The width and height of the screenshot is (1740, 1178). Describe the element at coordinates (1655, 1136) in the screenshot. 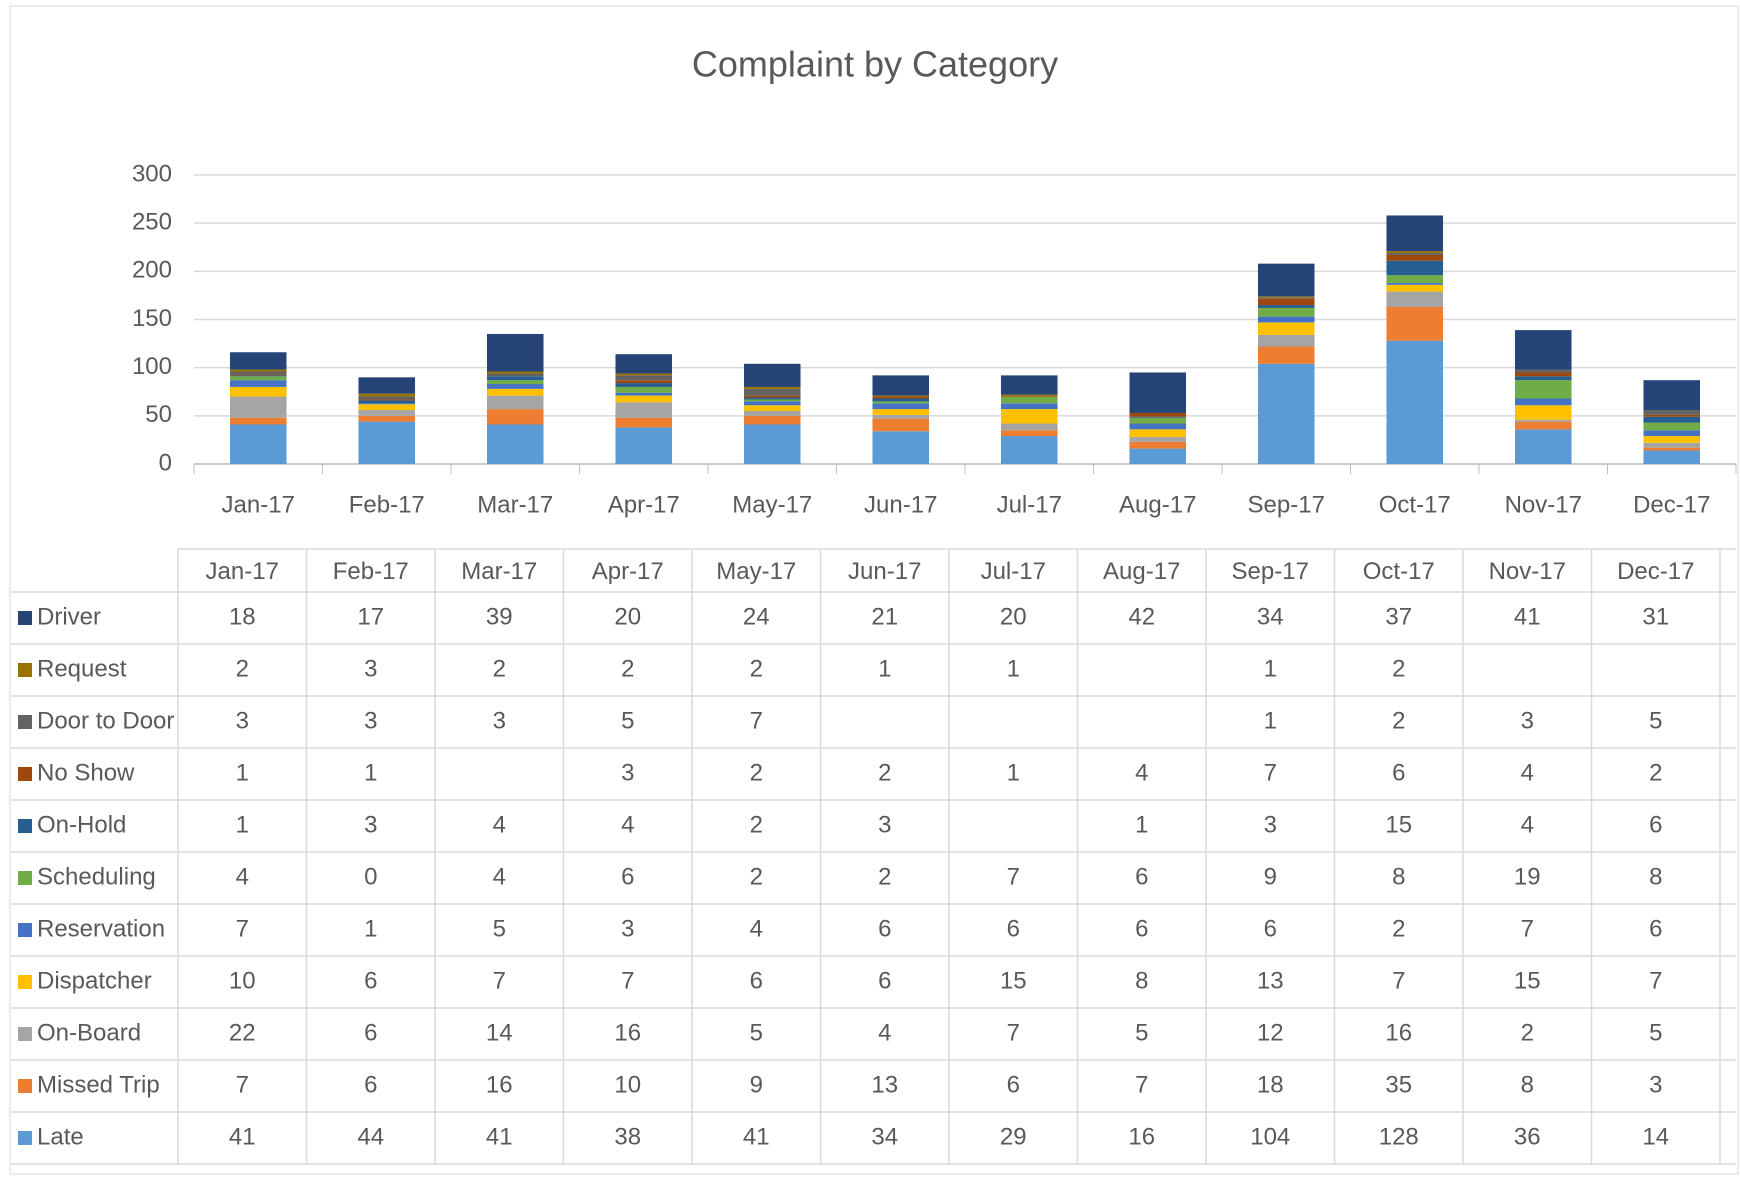

I see `table-cell: 14` at that location.